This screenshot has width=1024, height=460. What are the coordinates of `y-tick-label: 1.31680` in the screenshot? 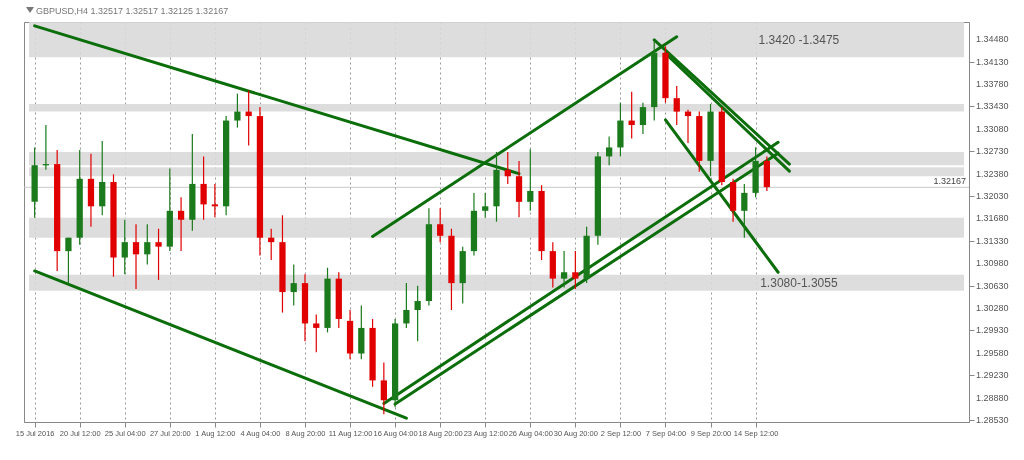 It's located at (992, 218).